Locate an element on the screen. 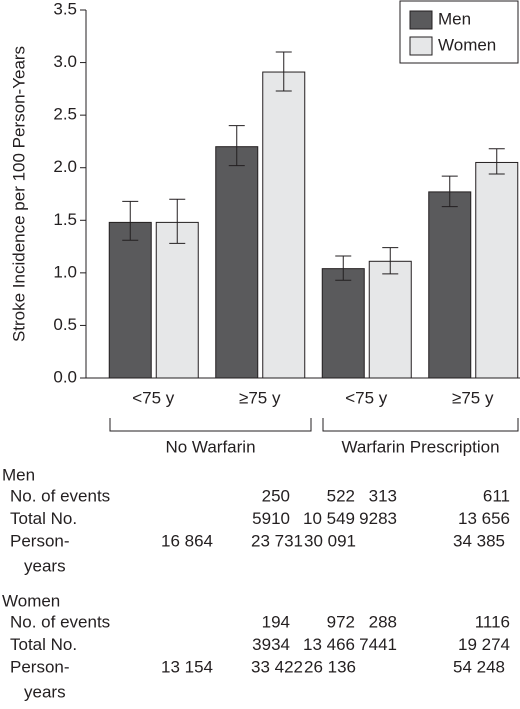  table-cell: 1116 is located at coordinates (492, 621).